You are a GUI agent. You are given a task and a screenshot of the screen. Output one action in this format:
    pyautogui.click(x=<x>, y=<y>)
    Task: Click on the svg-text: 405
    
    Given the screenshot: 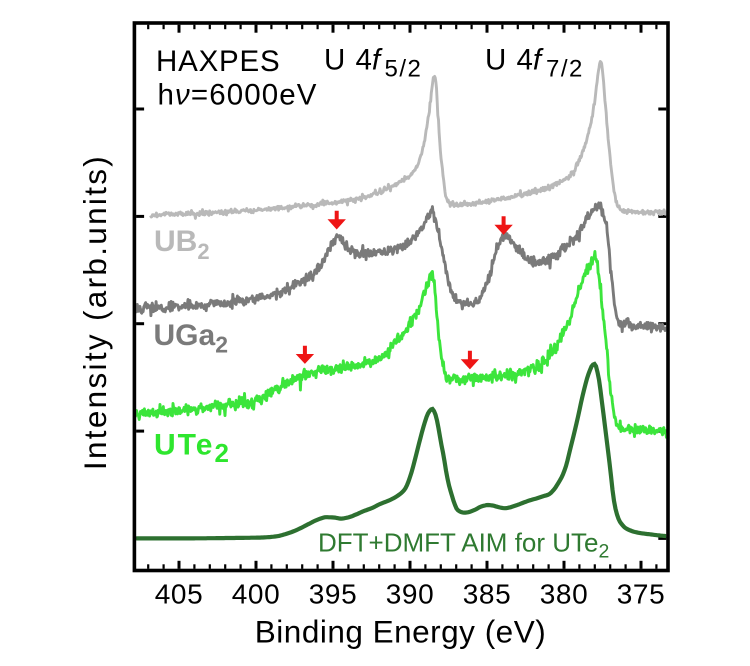 What is the action you would take?
    pyautogui.click(x=179, y=594)
    